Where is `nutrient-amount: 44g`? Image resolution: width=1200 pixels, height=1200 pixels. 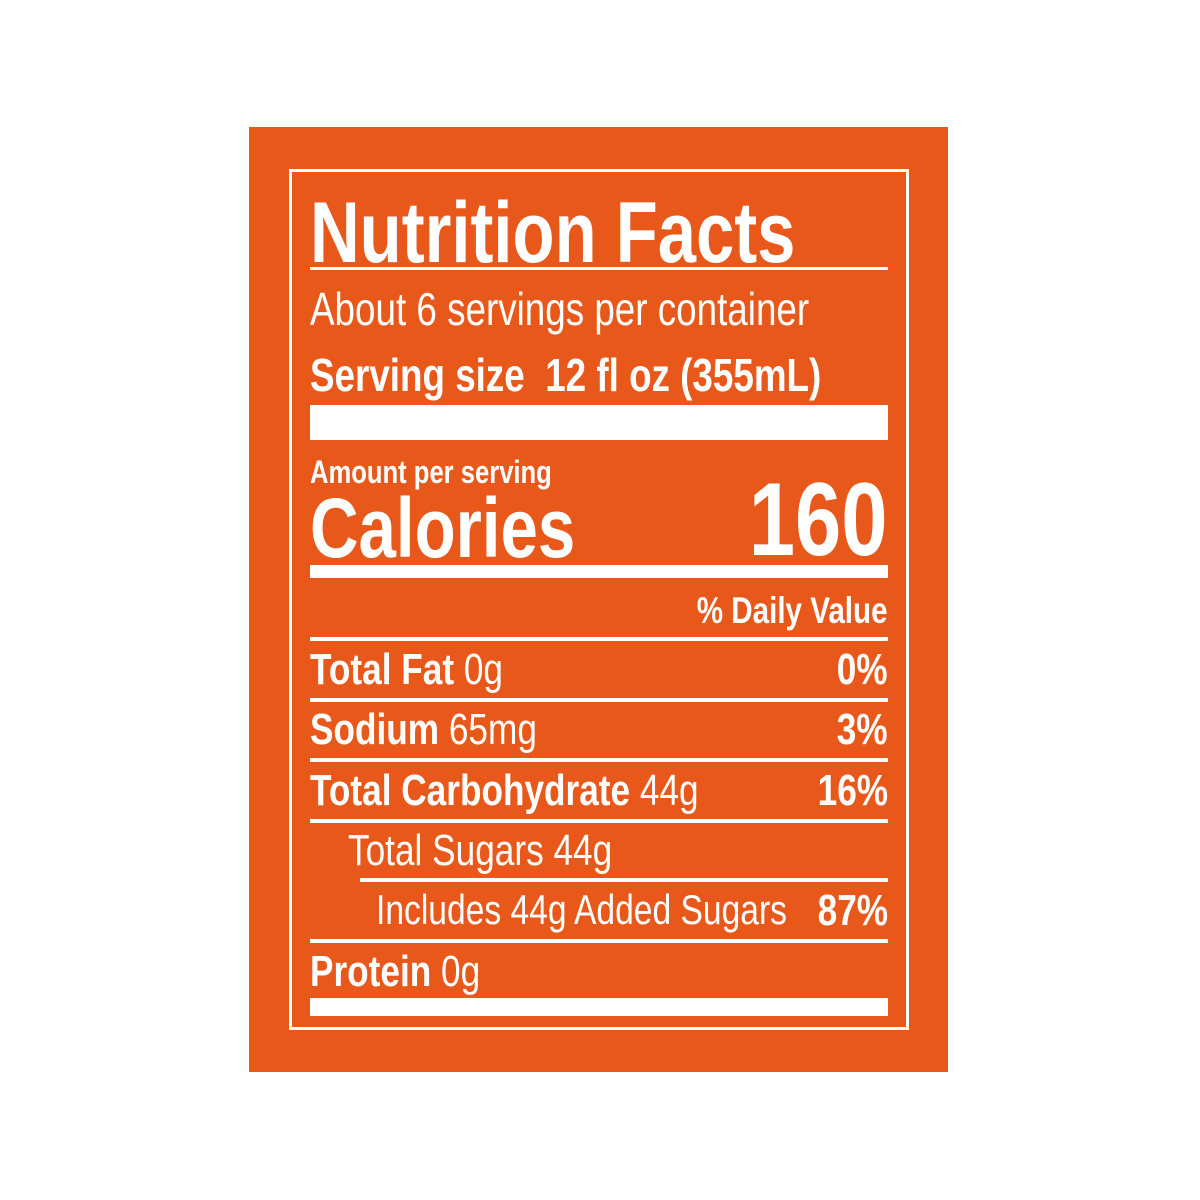 nutrient-amount: 44g is located at coordinates (669, 790).